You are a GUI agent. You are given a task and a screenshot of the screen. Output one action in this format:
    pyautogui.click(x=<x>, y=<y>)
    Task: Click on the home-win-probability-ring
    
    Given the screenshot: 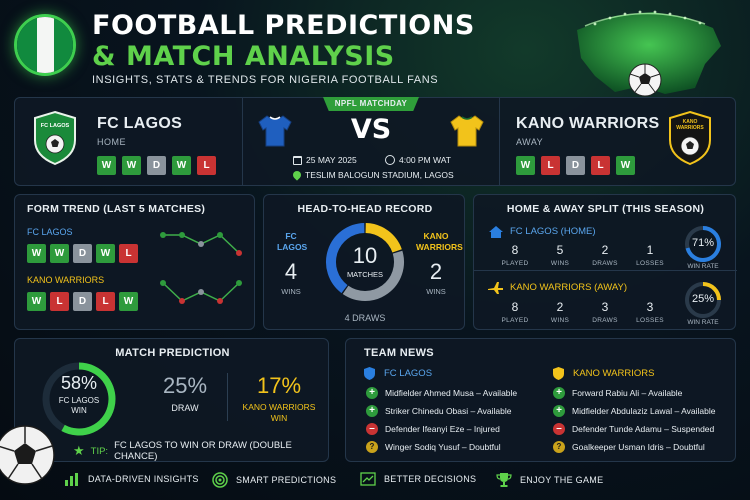 What is the action you would take?
    pyautogui.click(x=79, y=399)
    